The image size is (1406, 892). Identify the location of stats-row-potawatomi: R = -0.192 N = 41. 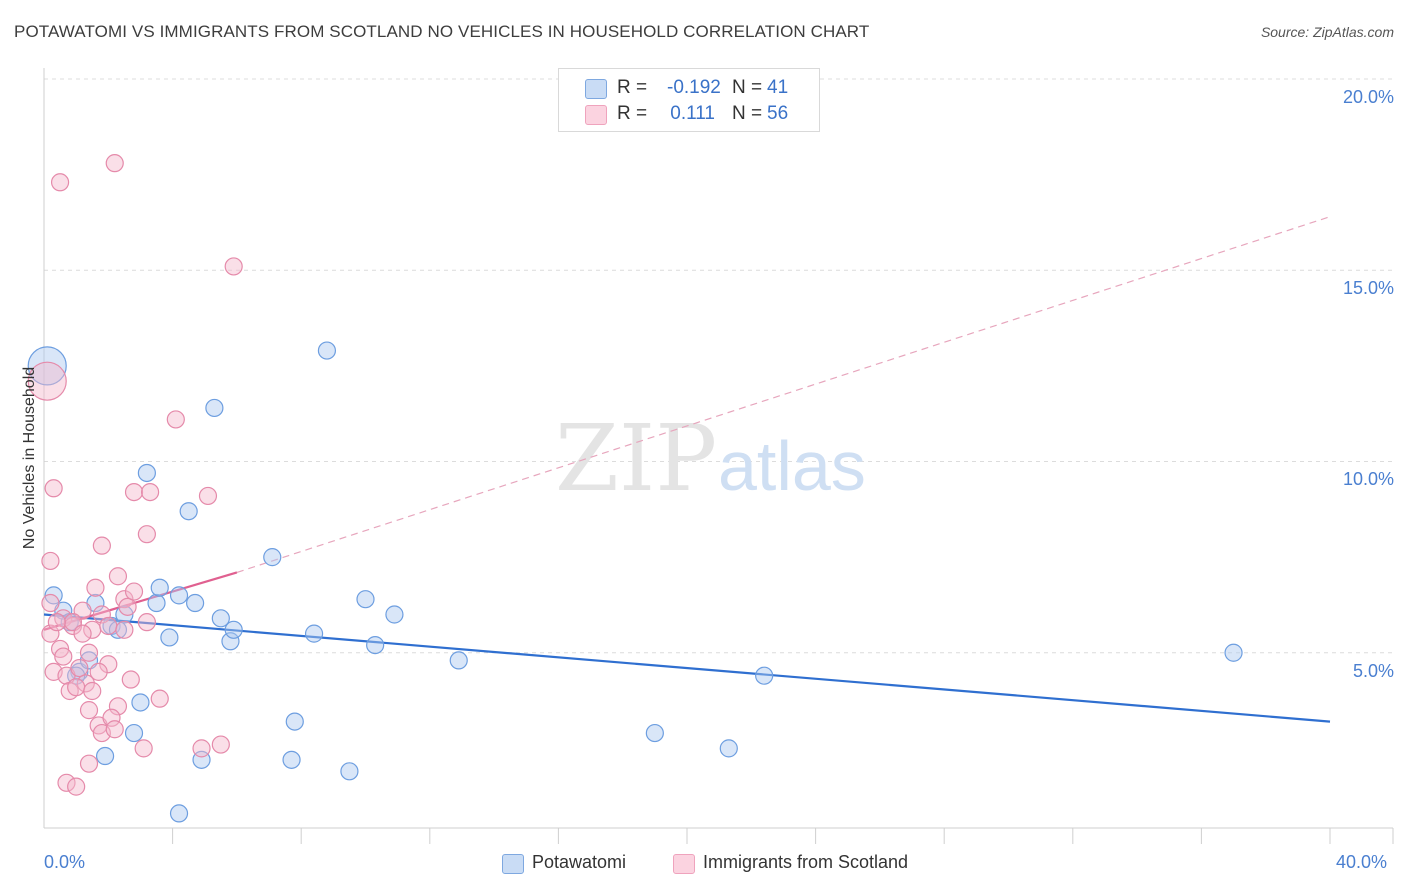
(689, 89).